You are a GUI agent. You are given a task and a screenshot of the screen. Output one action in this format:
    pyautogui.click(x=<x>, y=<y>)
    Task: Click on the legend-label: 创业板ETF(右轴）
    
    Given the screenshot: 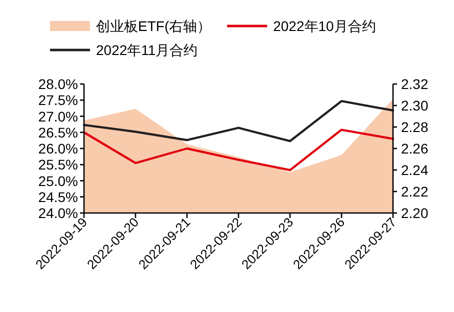 What is the action you would take?
    pyautogui.click(x=154, y=26)
    